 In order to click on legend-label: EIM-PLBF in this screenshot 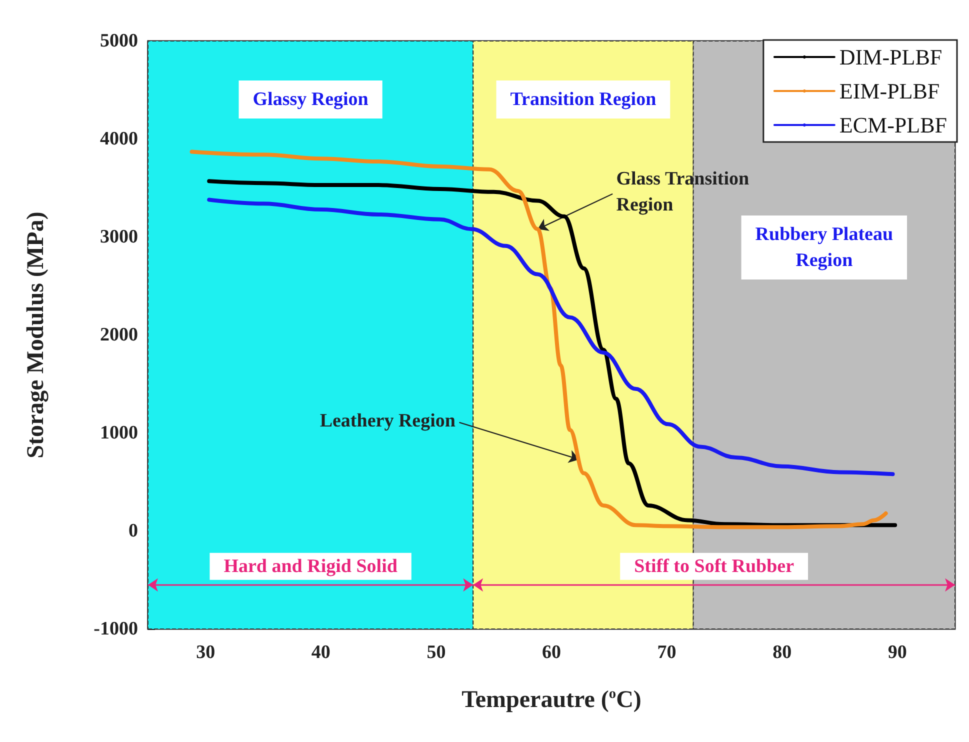, I will do `click(889, 91)`.